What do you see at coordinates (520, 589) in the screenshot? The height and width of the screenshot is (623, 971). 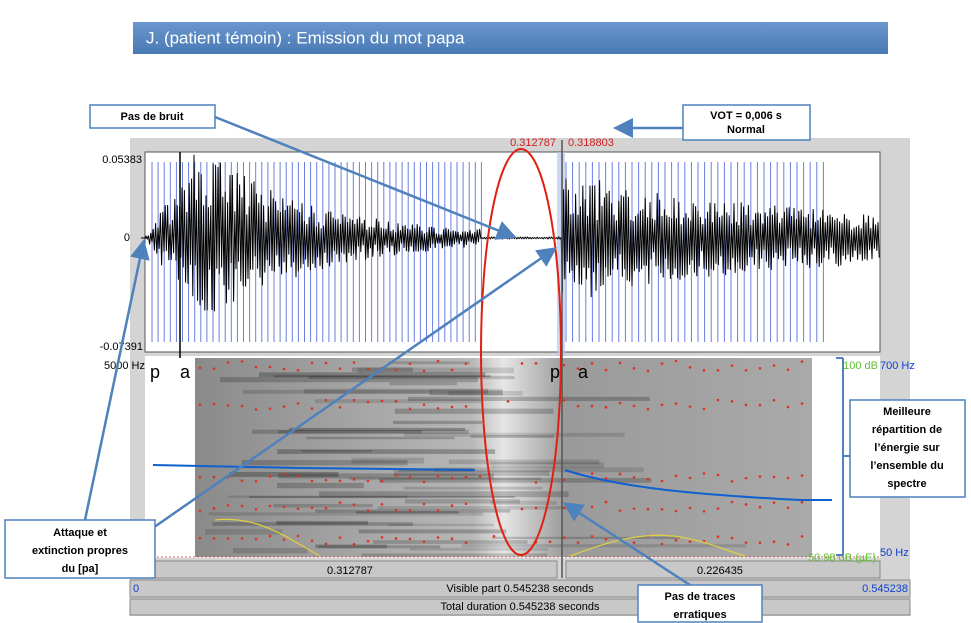 I see `visible-part: Visible part 0.545238 seconds` at bounding box center [520, 589].